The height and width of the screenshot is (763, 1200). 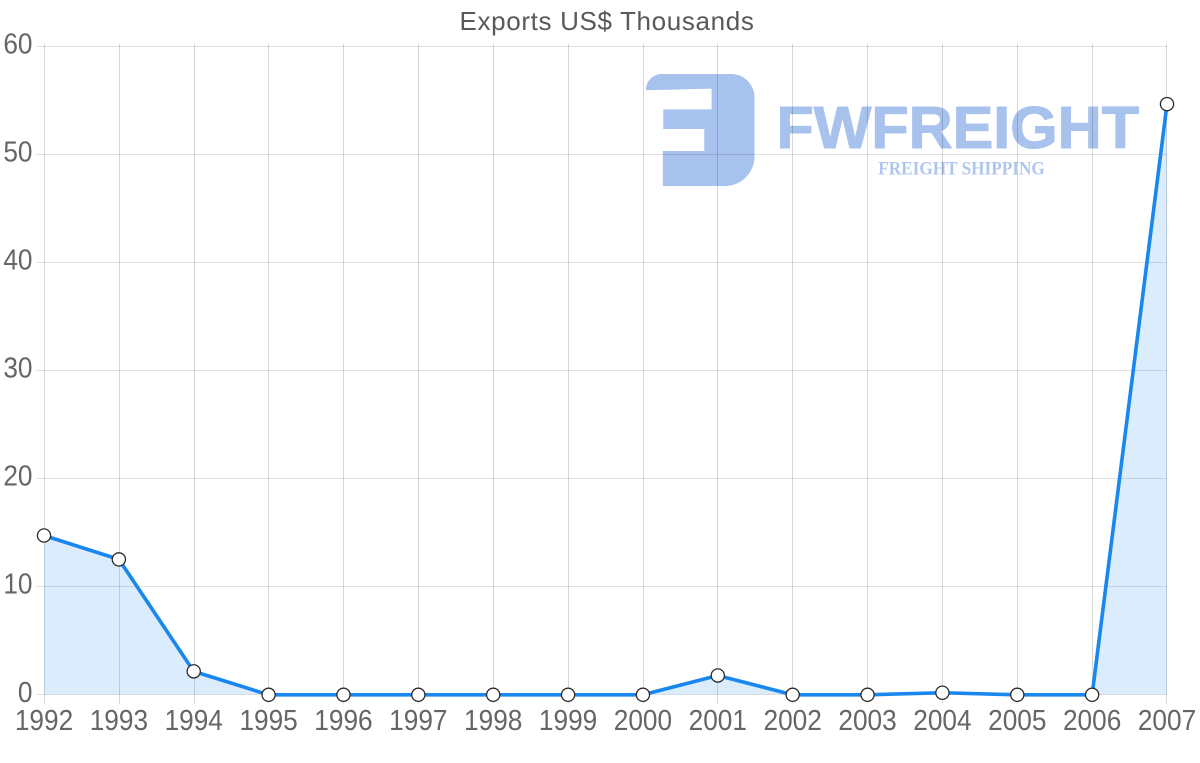 I want to click on svg-text: 1997, so click(x=418, y=720).